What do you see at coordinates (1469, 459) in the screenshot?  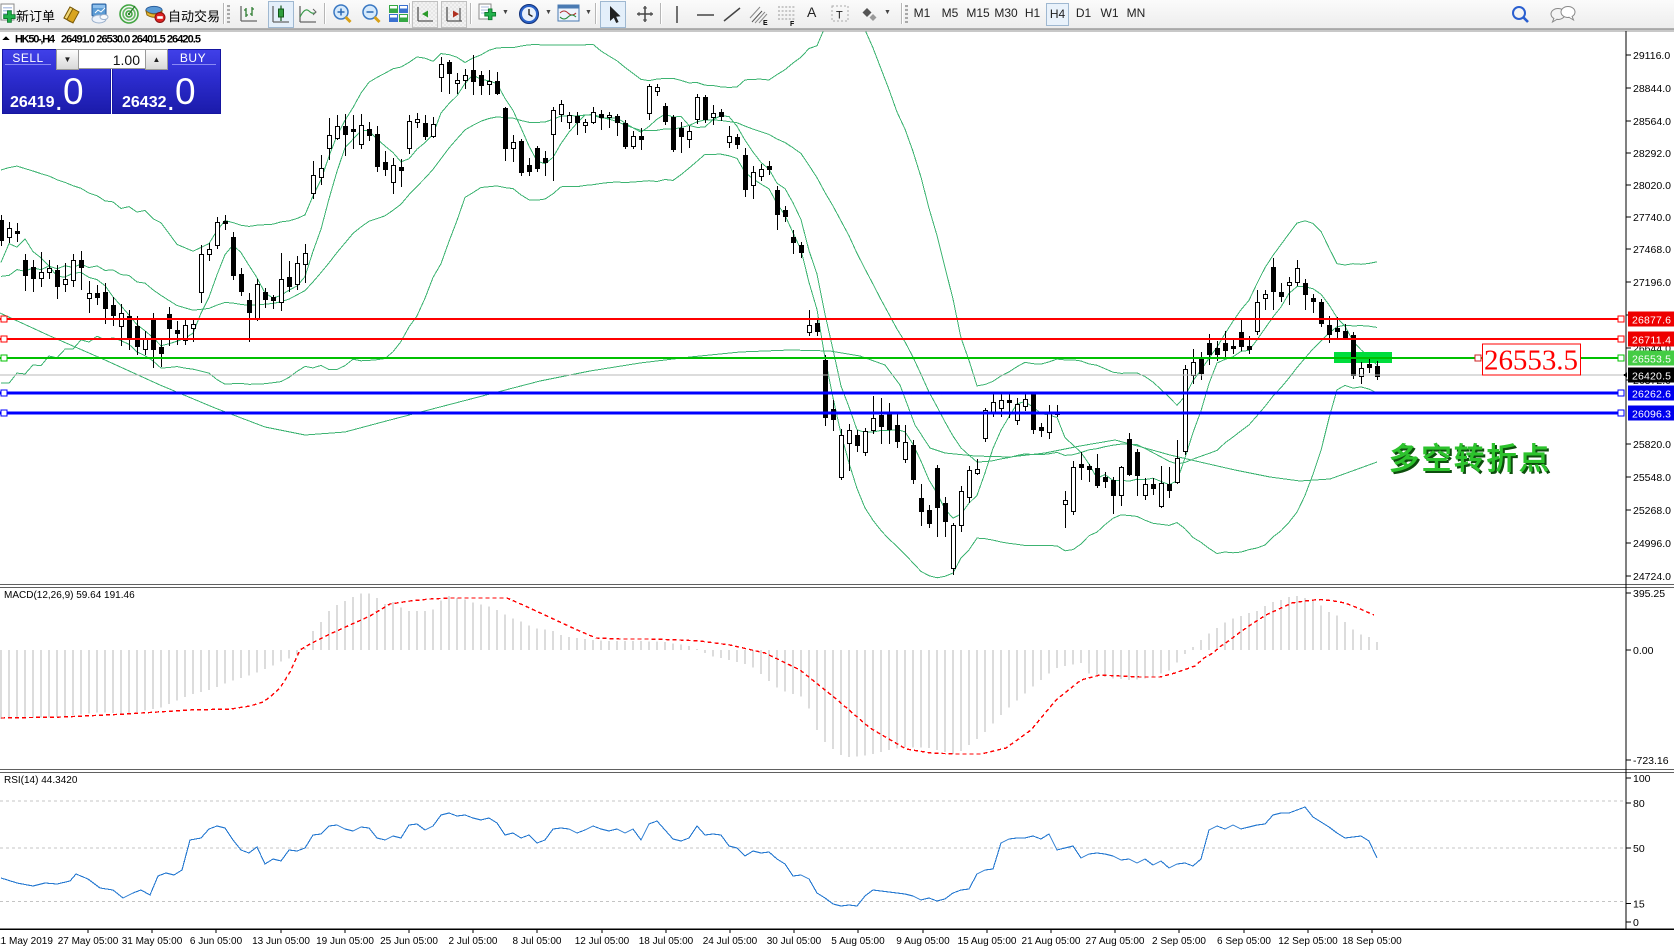 I see `svg-text: 多空转折点` at bounding box center [1469, 459].